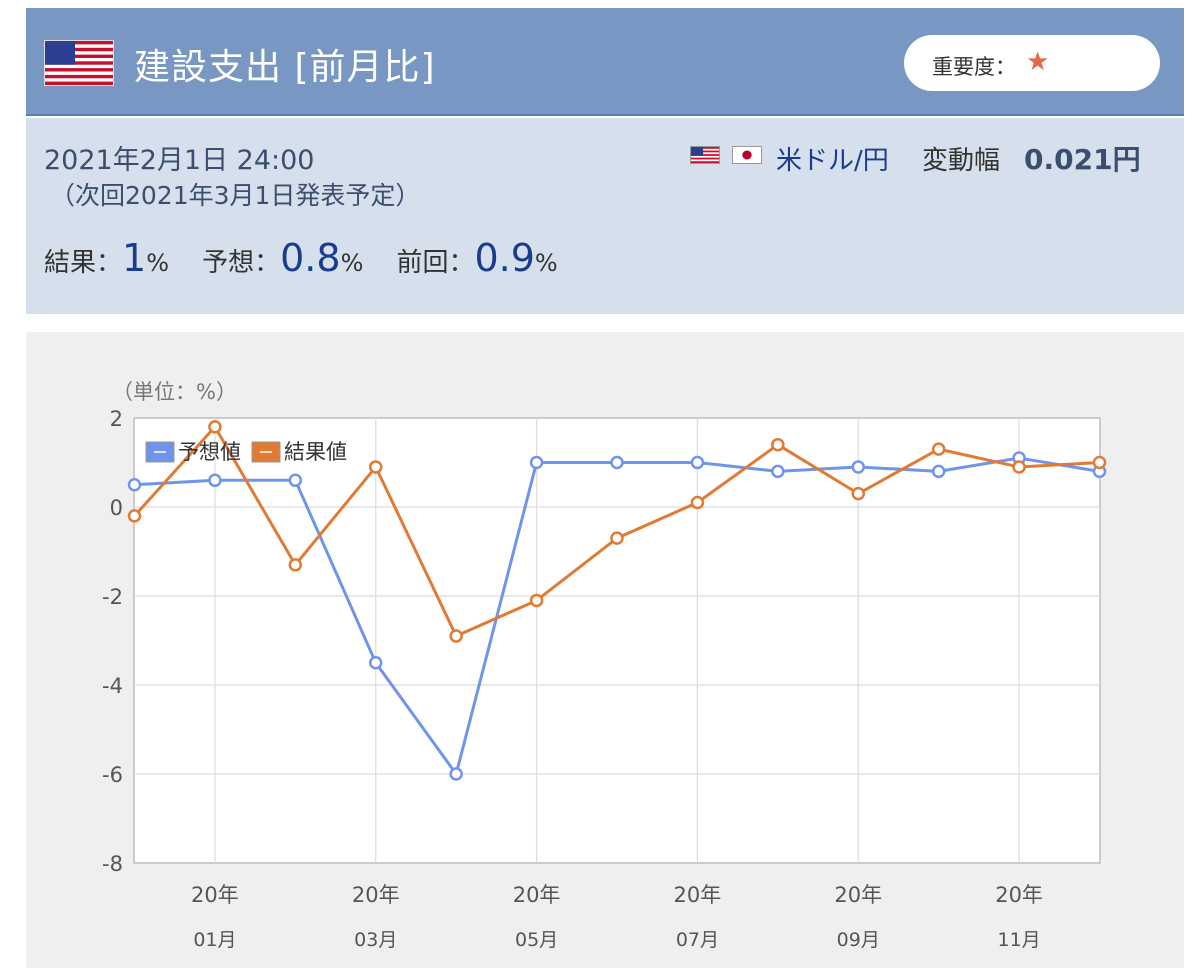 The height and width of the screenshot is (972, 1200). I want to click on x-tick-label-month: 11月, so click(1018, 940).